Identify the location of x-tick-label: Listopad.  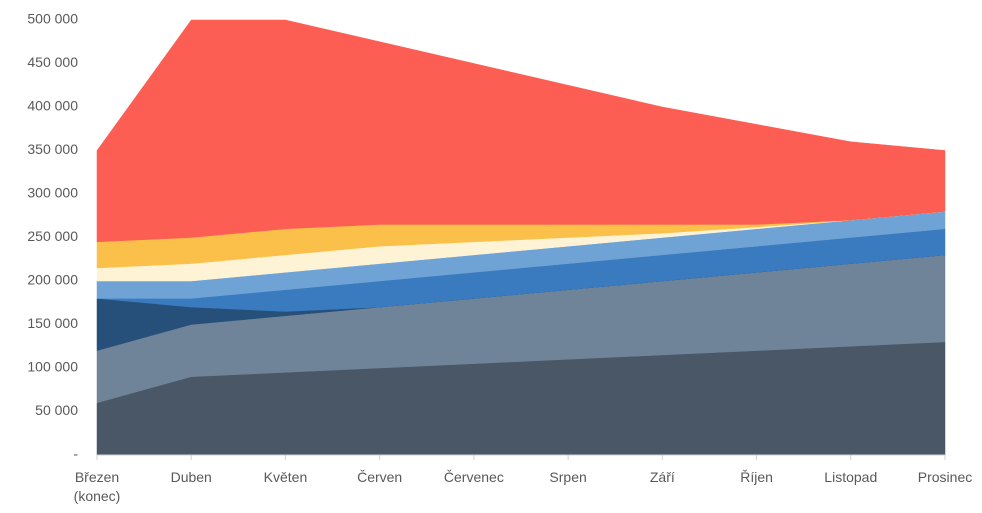
(851, 477).